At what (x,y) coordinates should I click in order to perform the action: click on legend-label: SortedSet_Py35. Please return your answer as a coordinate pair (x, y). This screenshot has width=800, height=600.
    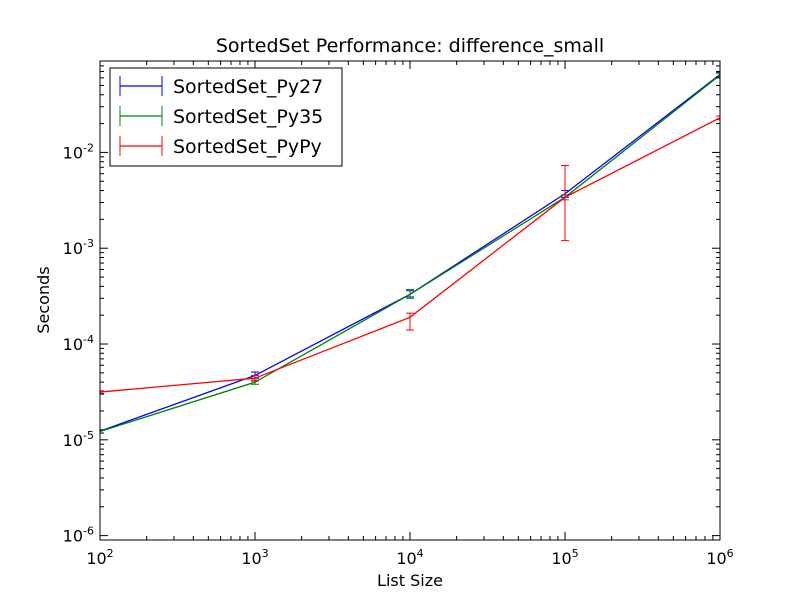
    Looking at the image, I should click on (248, 117).